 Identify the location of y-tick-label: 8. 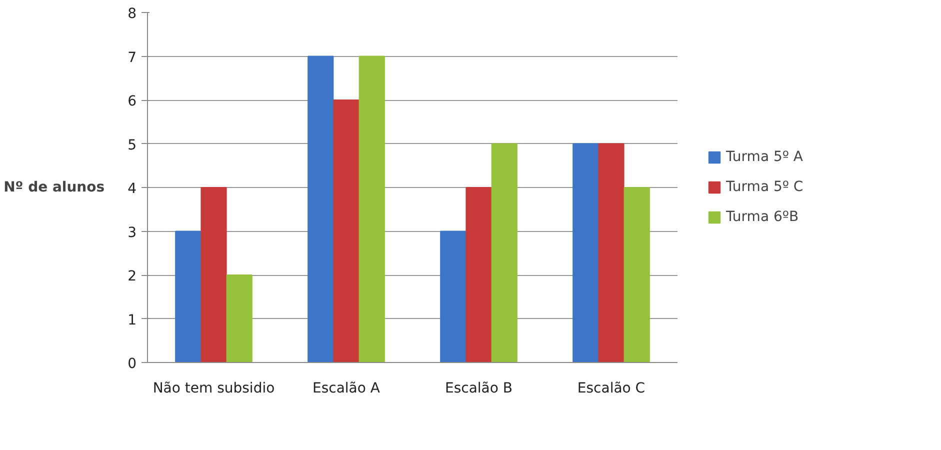
(132, 14).